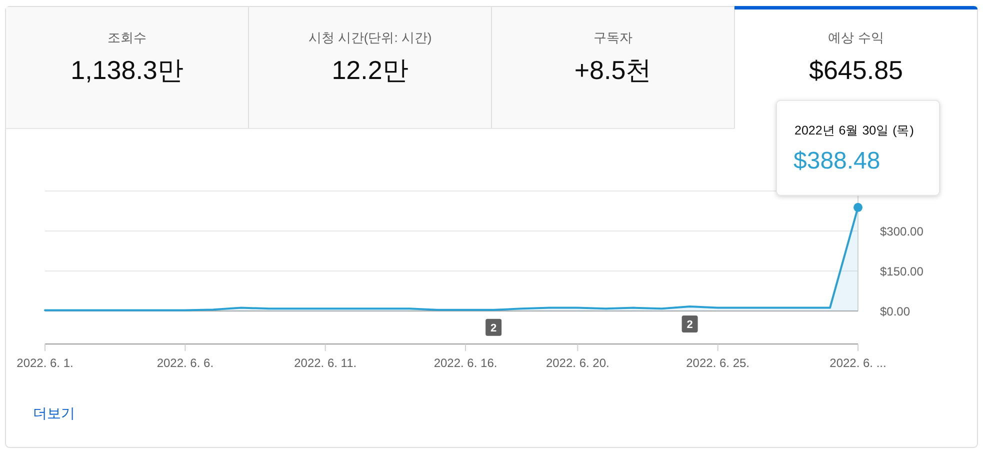 The height and width of the screenshot is (451, 983). I want to click on text: 더보기, so click(54, 413).